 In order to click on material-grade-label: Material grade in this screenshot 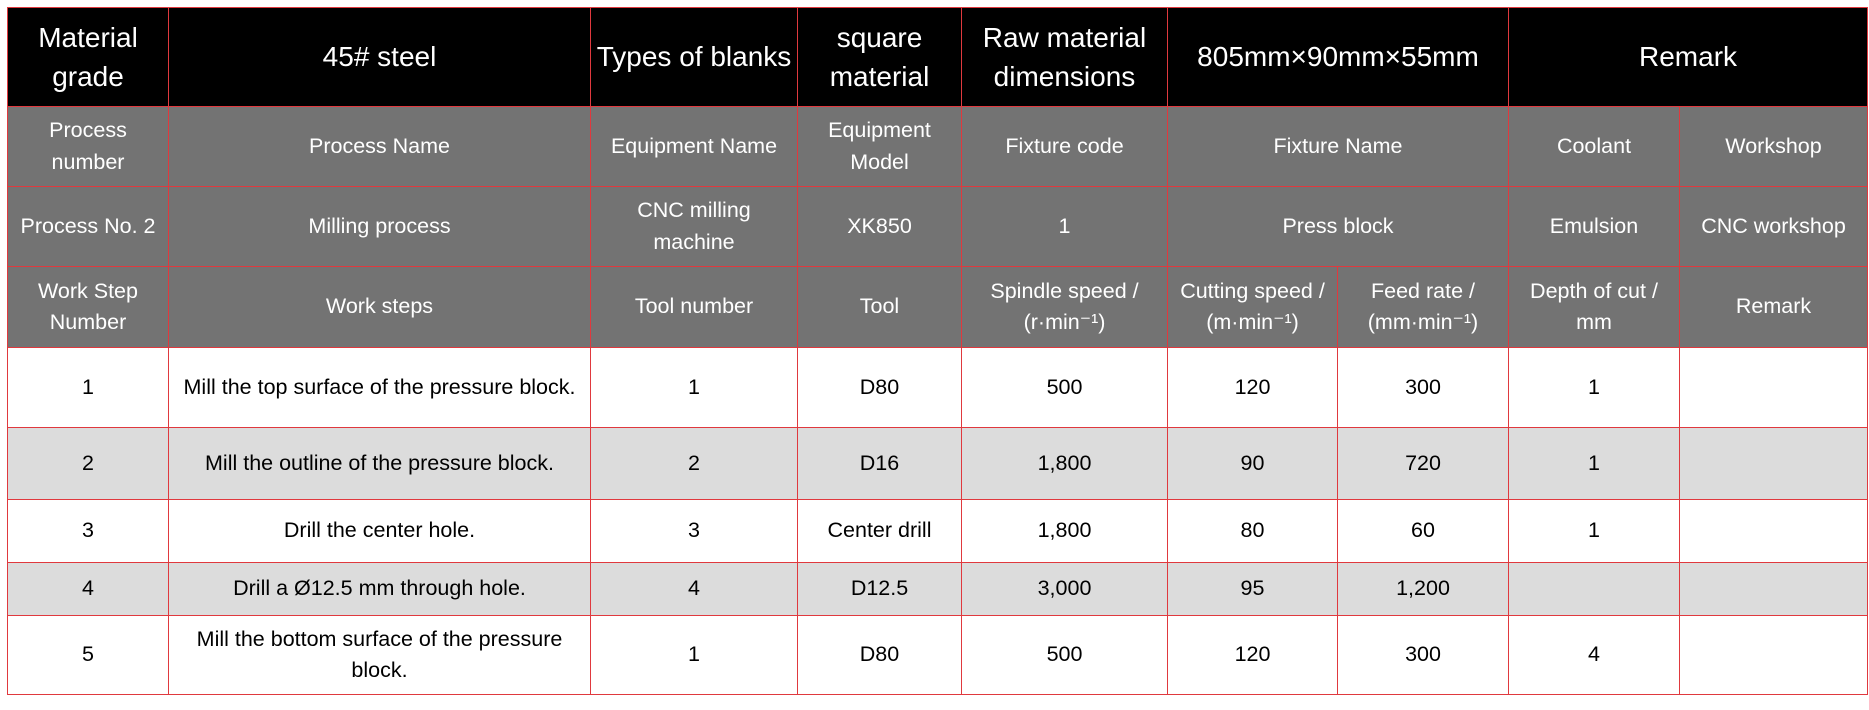, I will do `click(88, 57)`.